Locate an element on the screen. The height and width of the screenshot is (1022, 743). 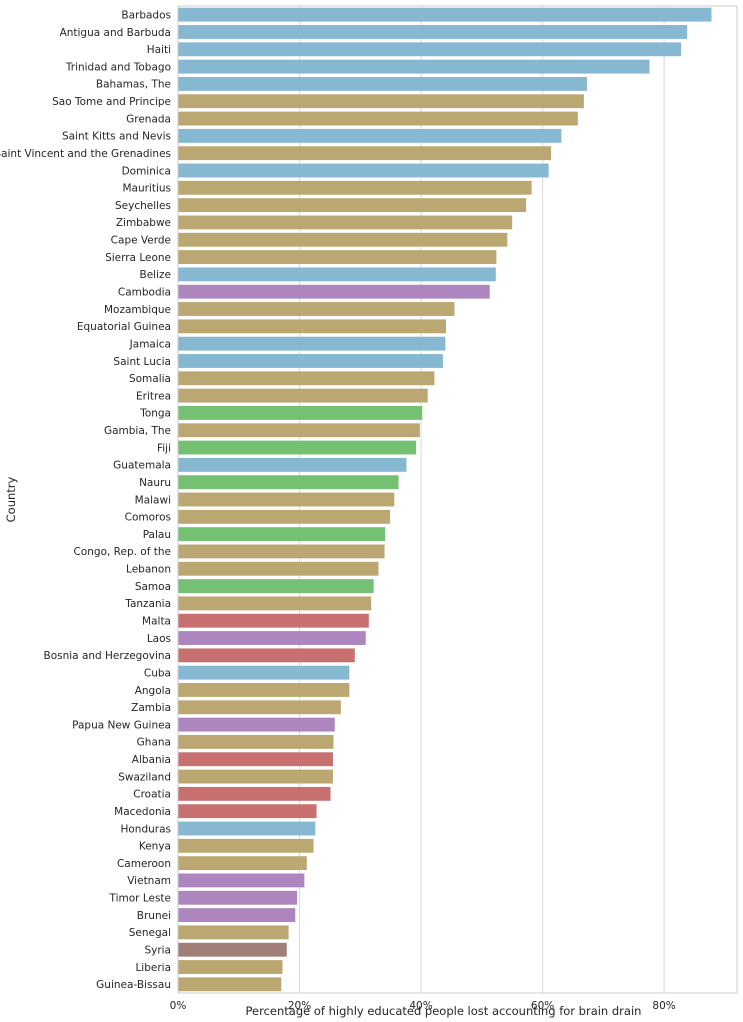
y-tick-label: Ghana is located at coordinates (154, 743).